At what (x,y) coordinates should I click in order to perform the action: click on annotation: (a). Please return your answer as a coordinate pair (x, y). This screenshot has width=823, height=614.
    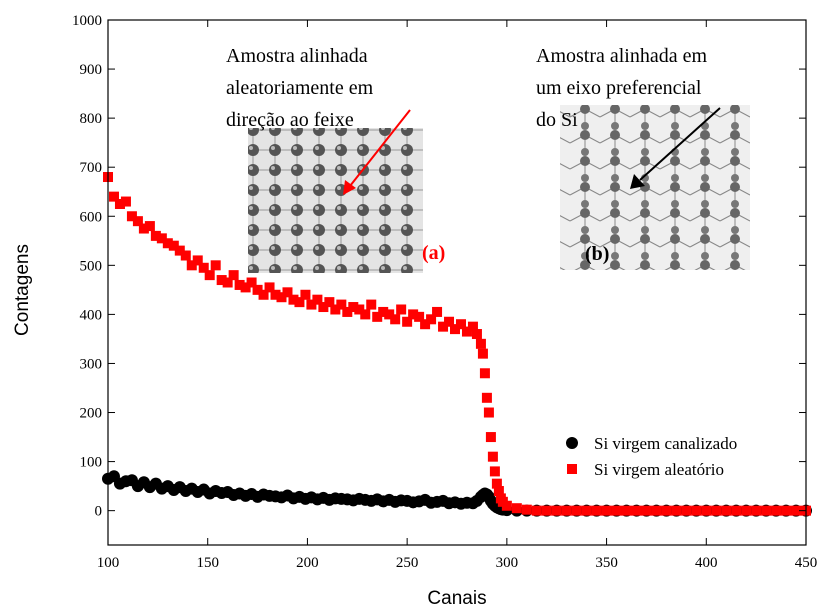
    Looking at the image, I should click on (433, 253).